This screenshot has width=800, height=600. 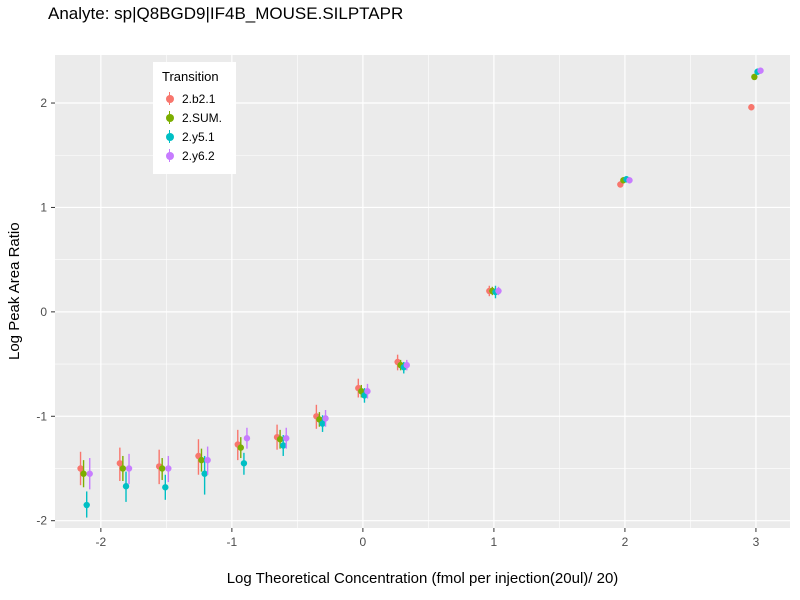 I want to click on legend-item: 2.y5.1, so click(x=192, y=136).